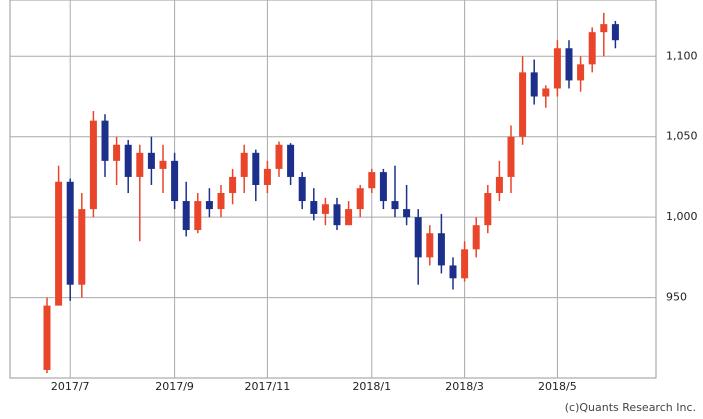 The image size is (703, 419). What do you see at coordinates (682, 55) in the screenshot?
I see `y-tick-label: 1,100` at bounding box center [682, 55].